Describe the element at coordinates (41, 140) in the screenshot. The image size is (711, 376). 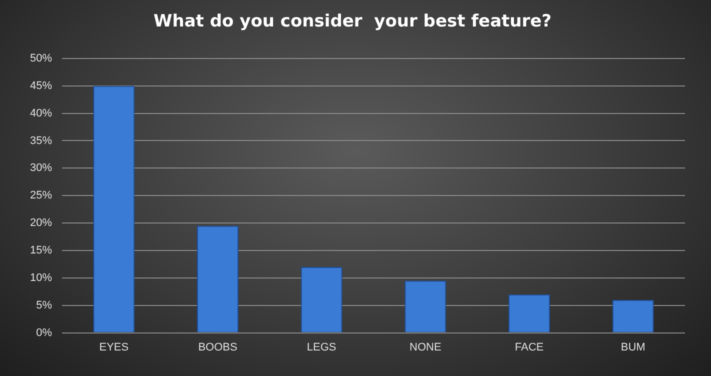
I see `y-tick-label: 35%` at that location.